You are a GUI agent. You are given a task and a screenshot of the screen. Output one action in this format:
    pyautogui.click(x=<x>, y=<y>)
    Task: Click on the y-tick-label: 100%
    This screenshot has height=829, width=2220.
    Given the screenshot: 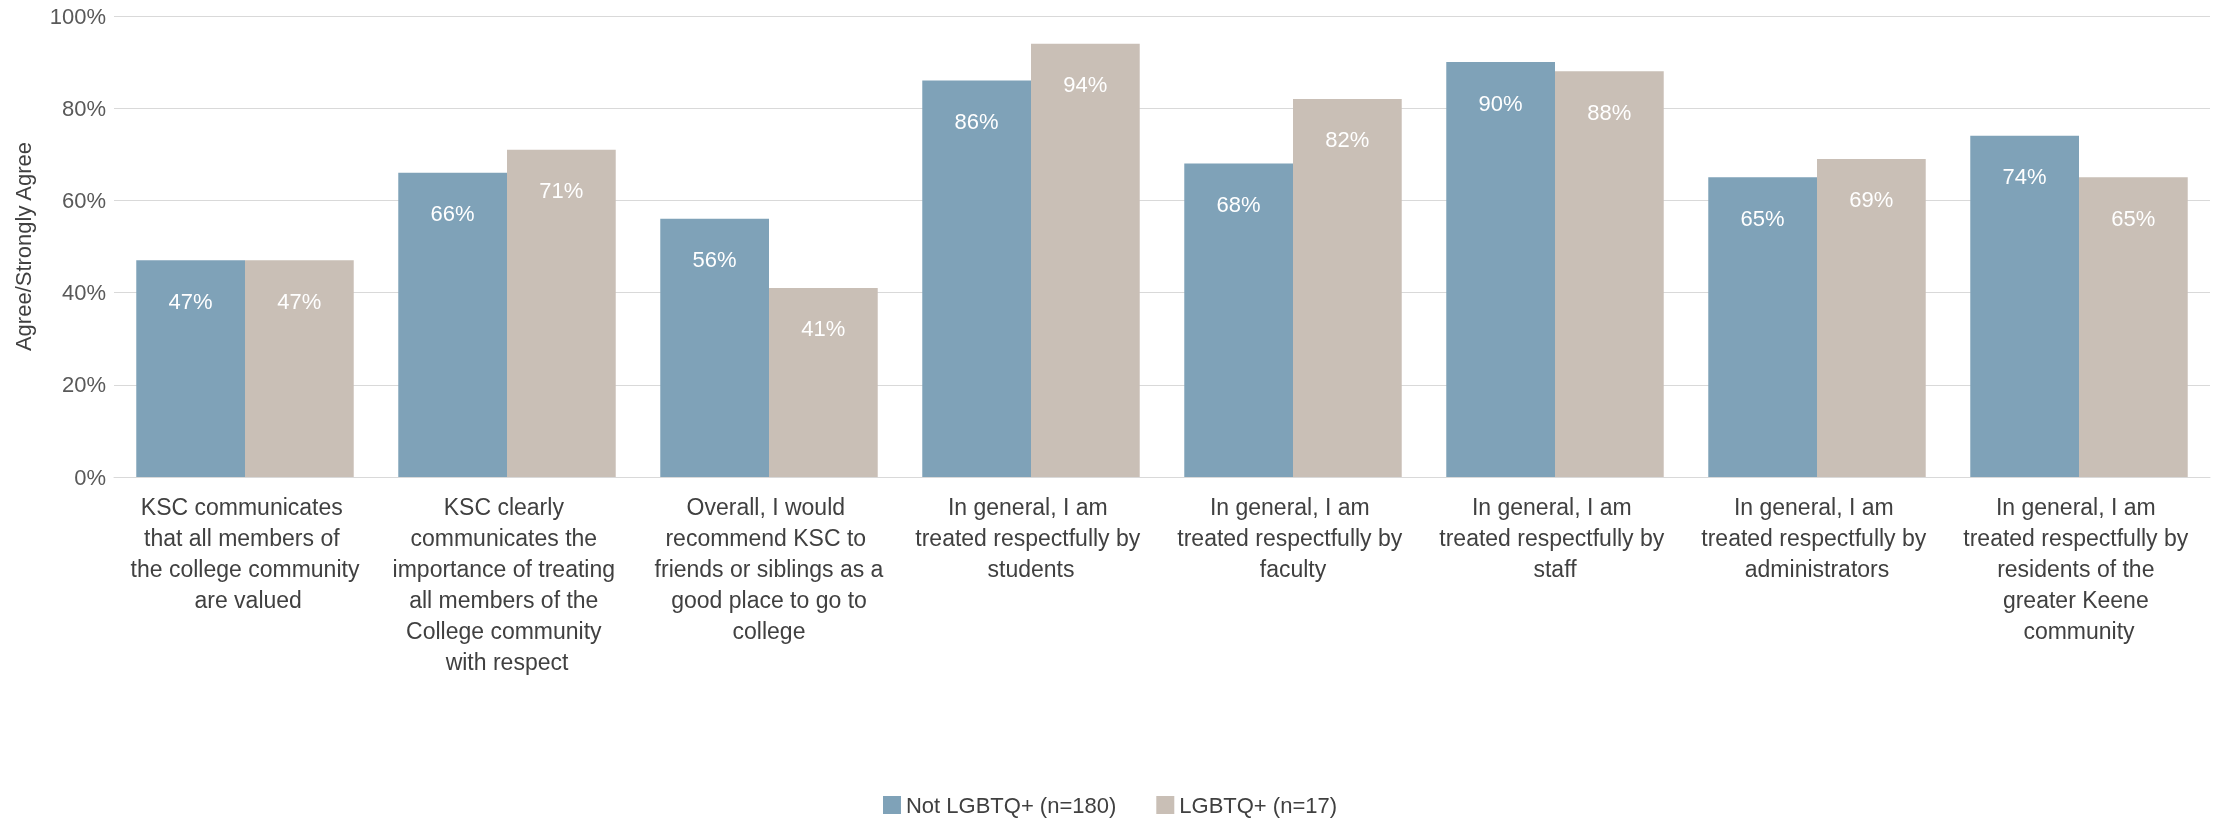 What is the action you would take?
    pyautogui.click(x=77, y=16)
    